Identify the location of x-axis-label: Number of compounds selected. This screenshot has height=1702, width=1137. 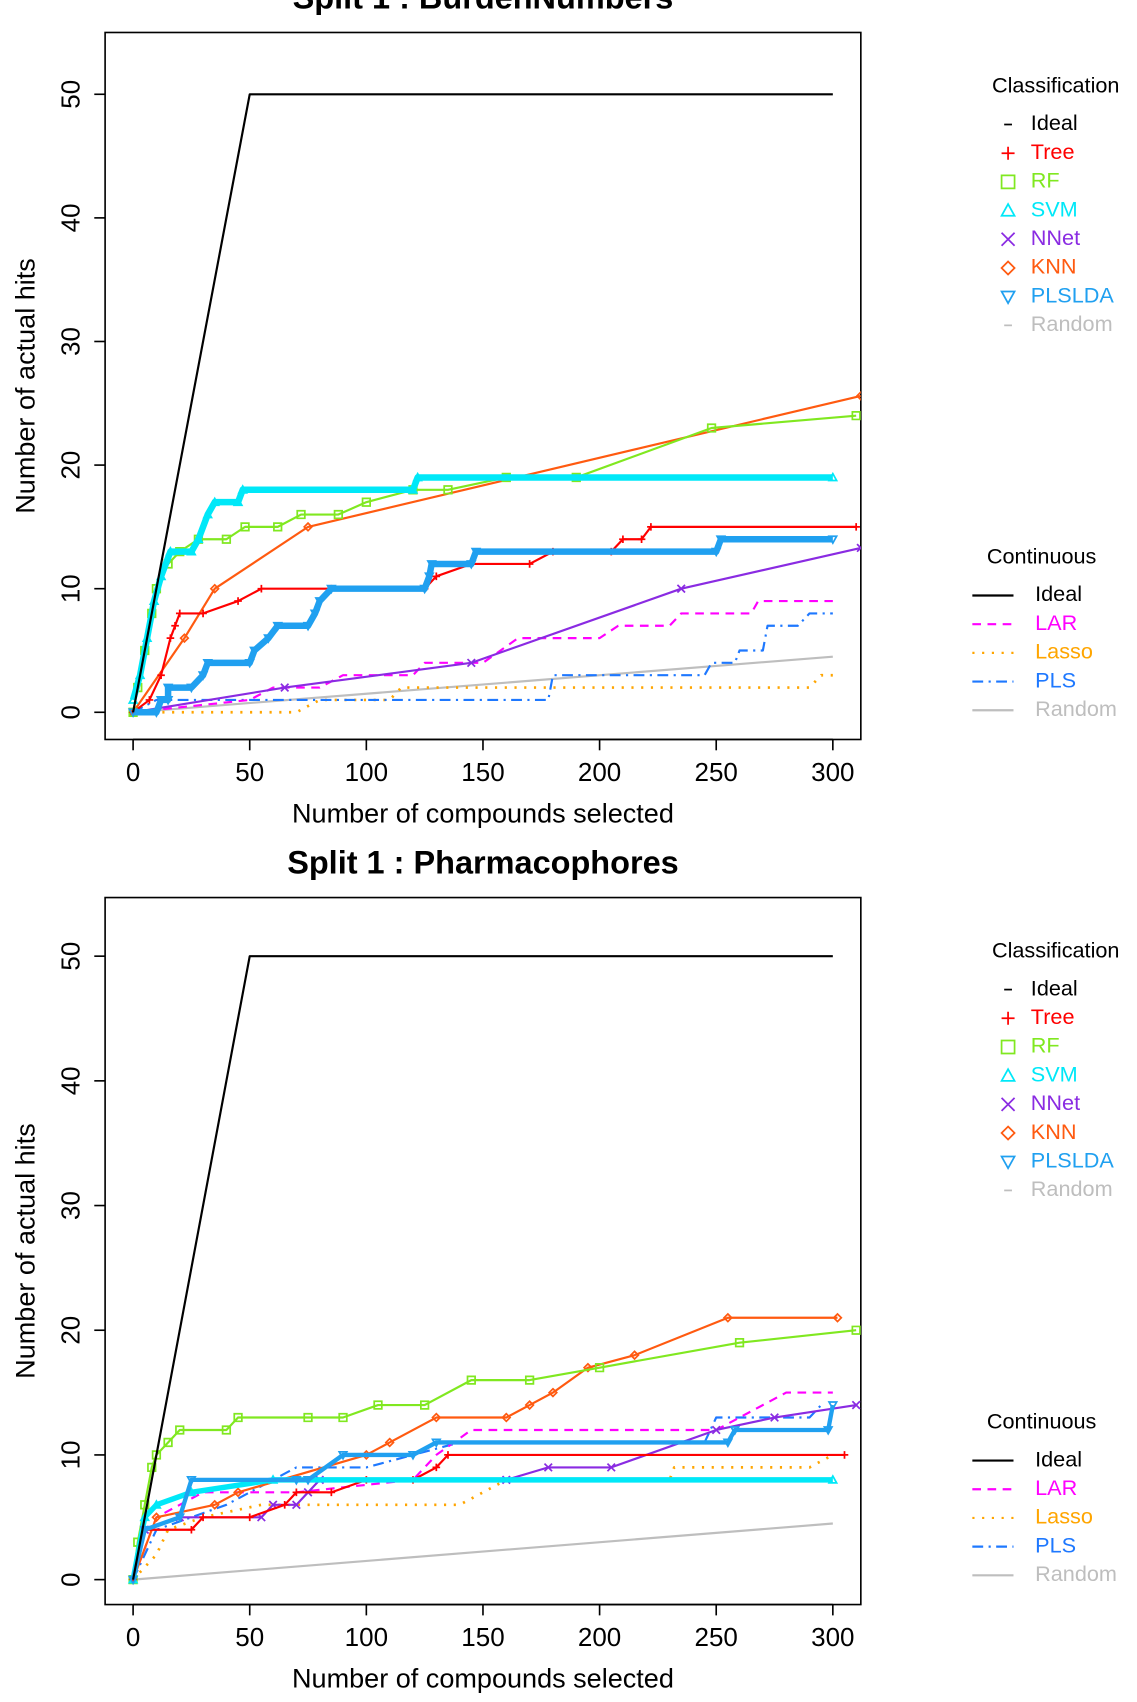
(483, 1678).